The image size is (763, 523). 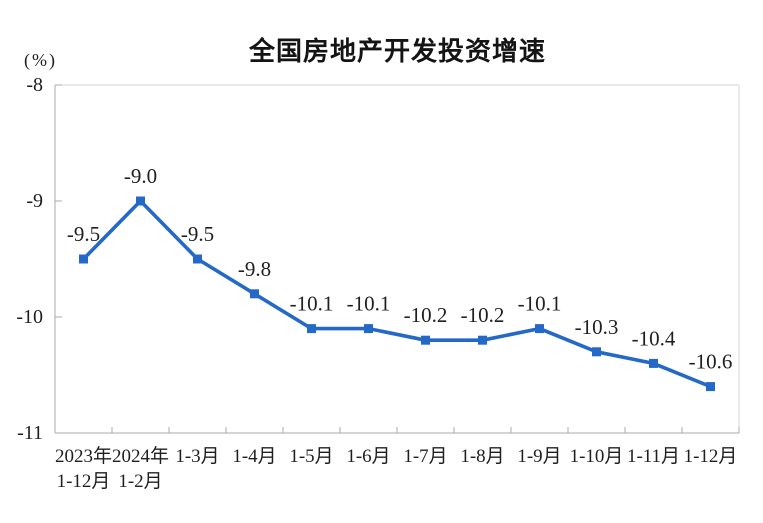 What do you see at coordinates (197, 456) in the screenshot?
I see `x-axis-category-label: 1-3月` at bounding box center [197, 456].